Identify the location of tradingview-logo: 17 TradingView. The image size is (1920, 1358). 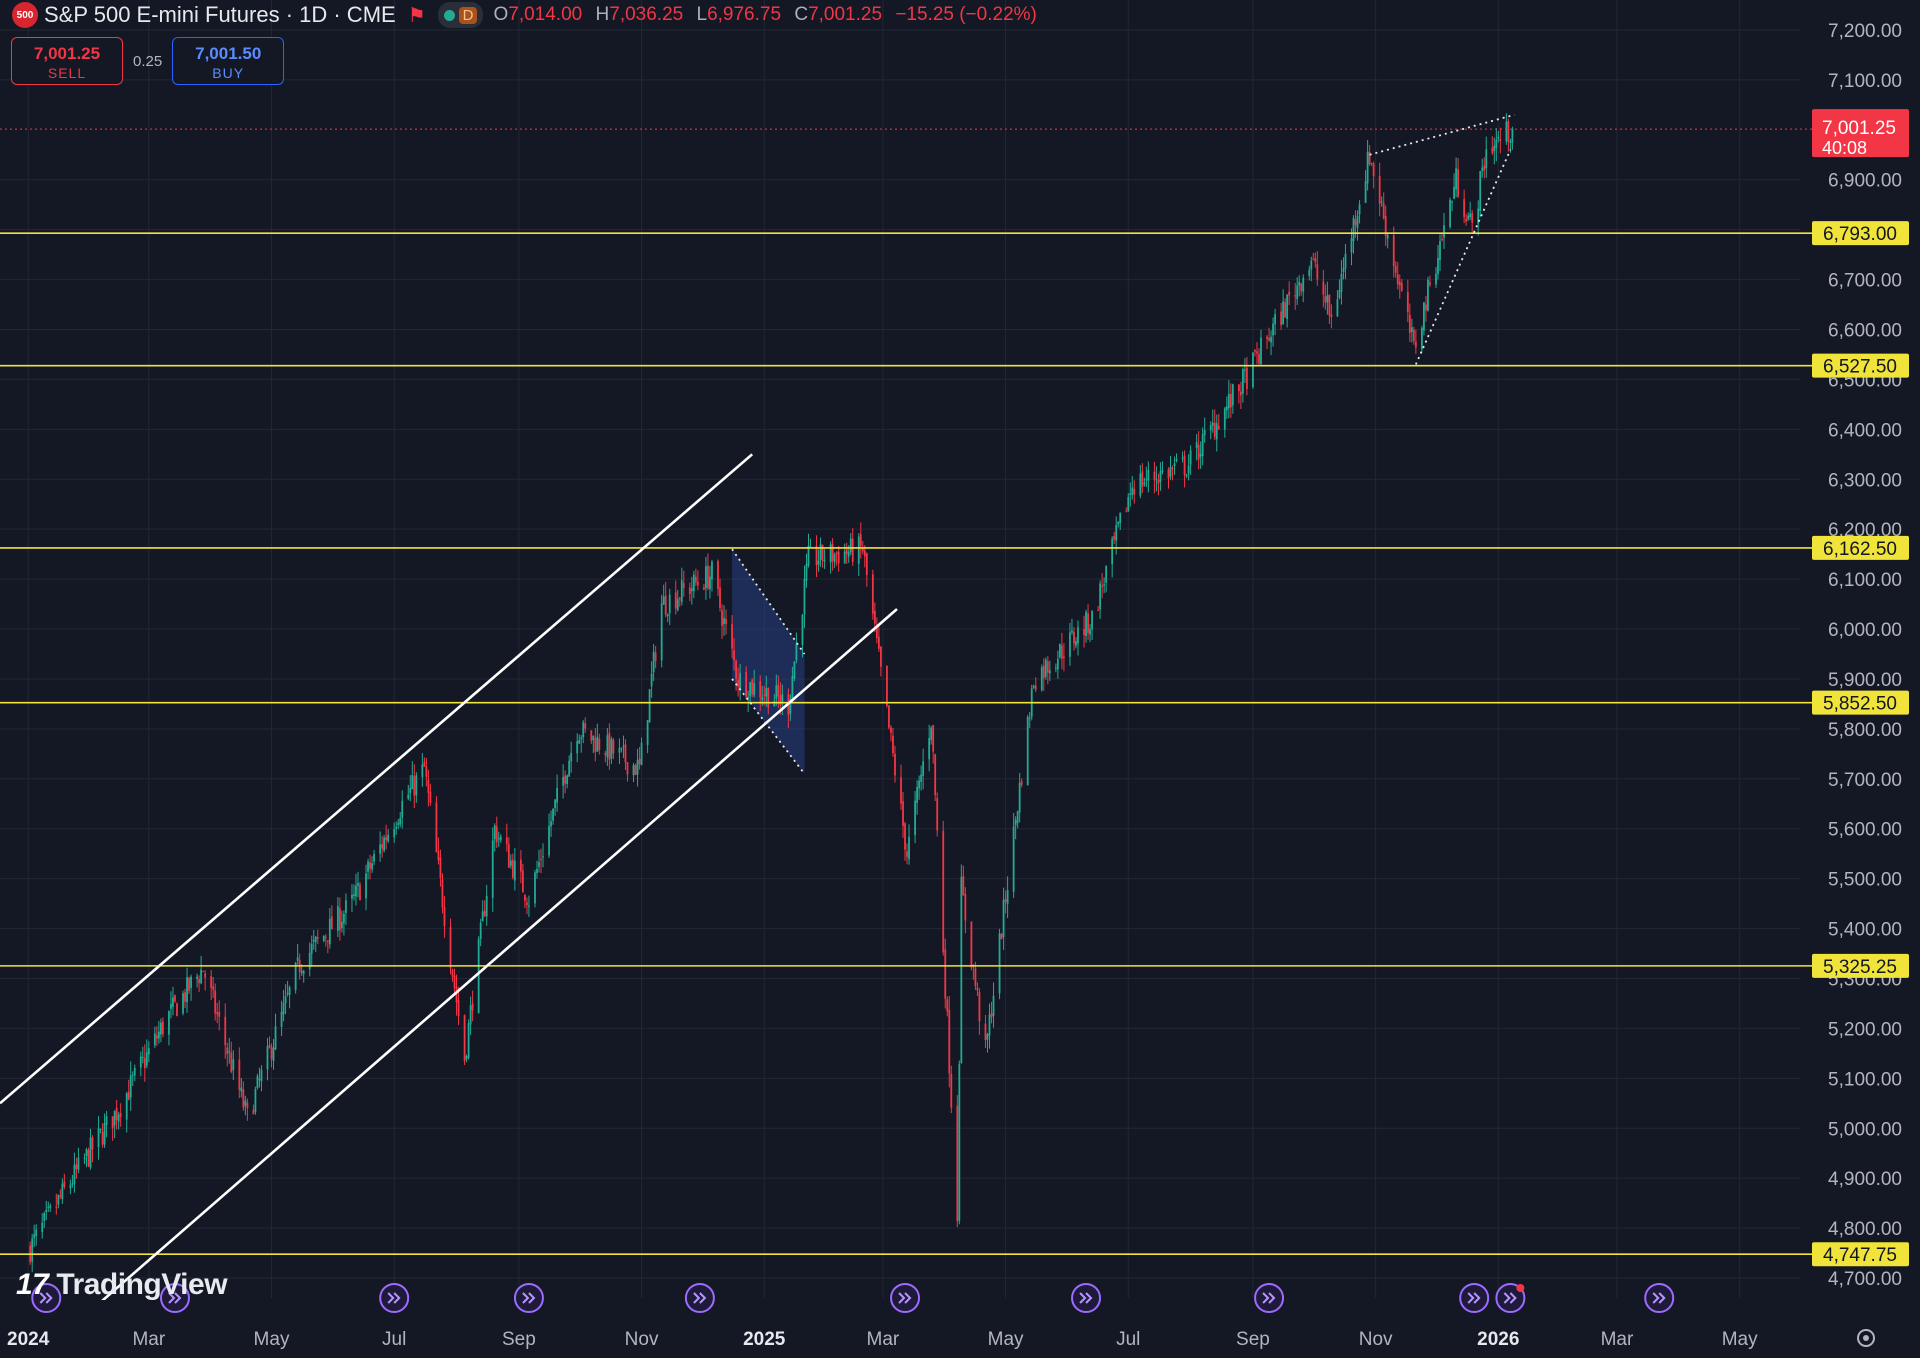
(122, 1285).